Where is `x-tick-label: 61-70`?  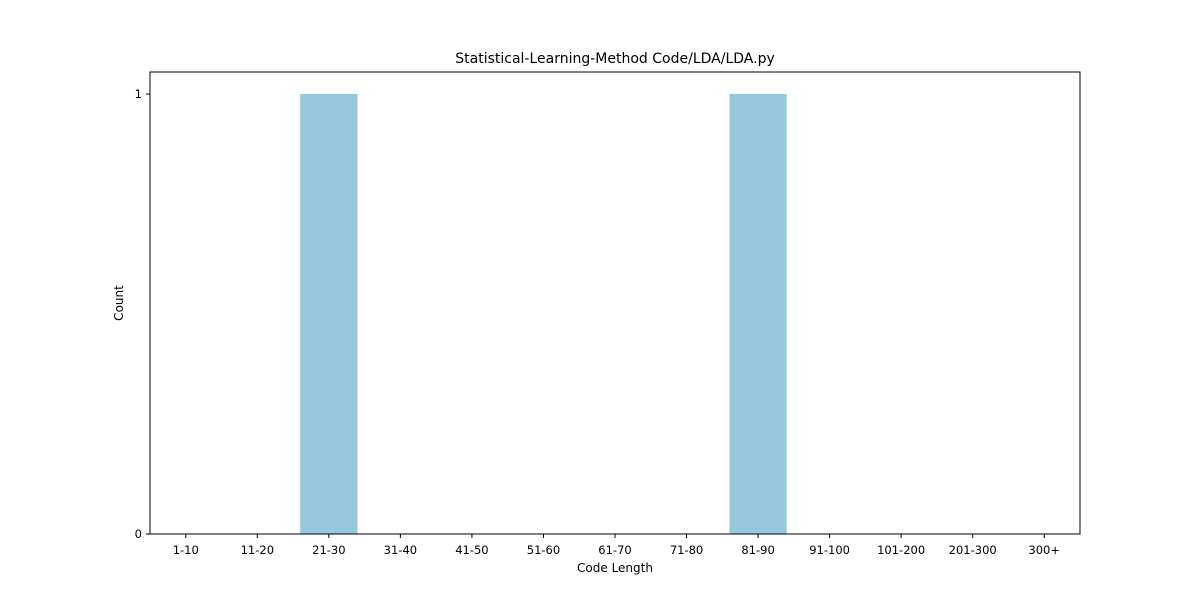 x-tick-label: 61-70 is located at coordinates (614, 550).